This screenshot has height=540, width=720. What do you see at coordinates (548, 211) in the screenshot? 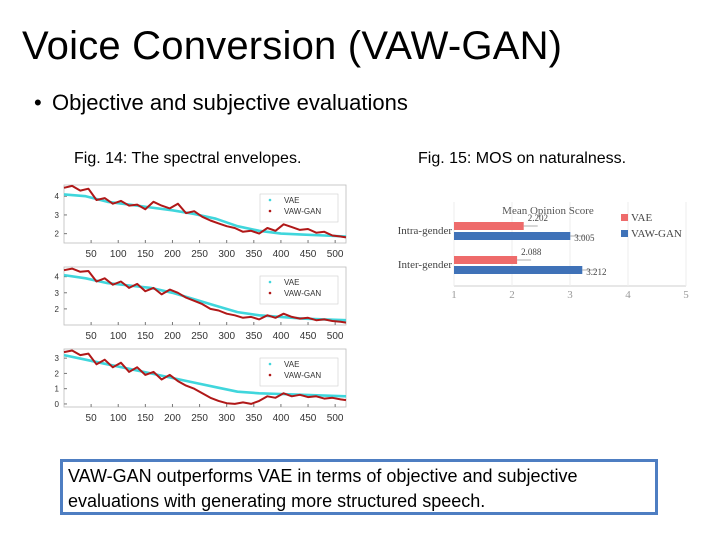
I see `mos-chart-title: Mean Opinion Score` at bounding box center [548, 211].